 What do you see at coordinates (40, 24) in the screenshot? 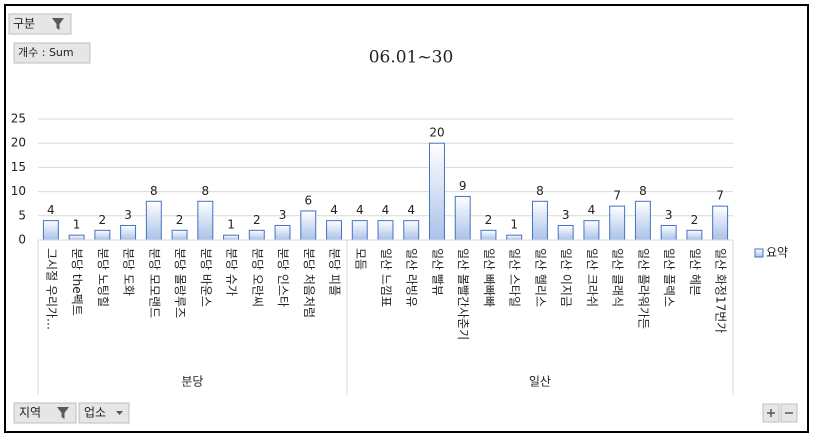
I see `filter-button: 구분` at bounding box center [40, 24].